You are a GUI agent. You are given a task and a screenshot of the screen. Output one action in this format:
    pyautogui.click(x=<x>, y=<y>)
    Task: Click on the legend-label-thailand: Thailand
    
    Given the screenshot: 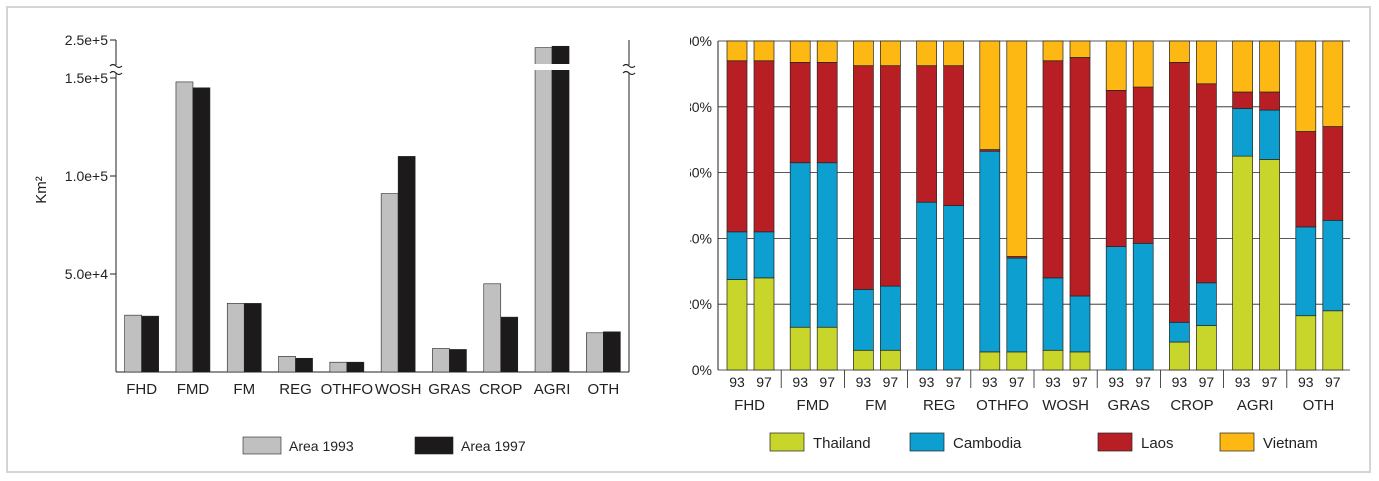 What is the action you would take?
    pyautogui.click(x=842, y=443)
    